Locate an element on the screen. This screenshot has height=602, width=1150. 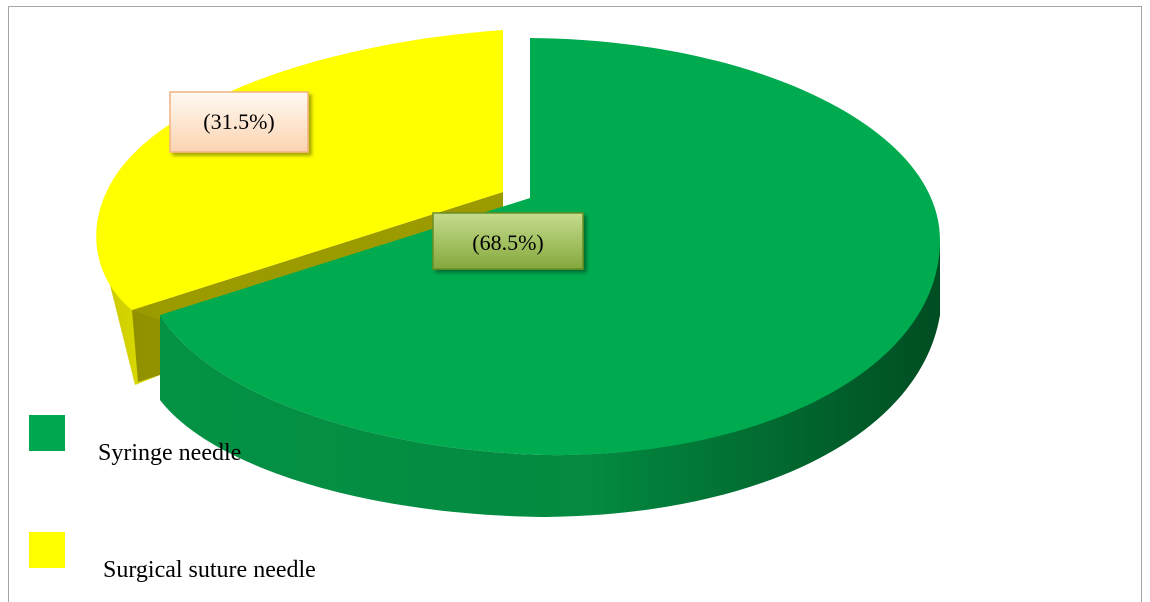
legend-item-syringe-needle: Syringe needle is located at coordinates (135, 440).